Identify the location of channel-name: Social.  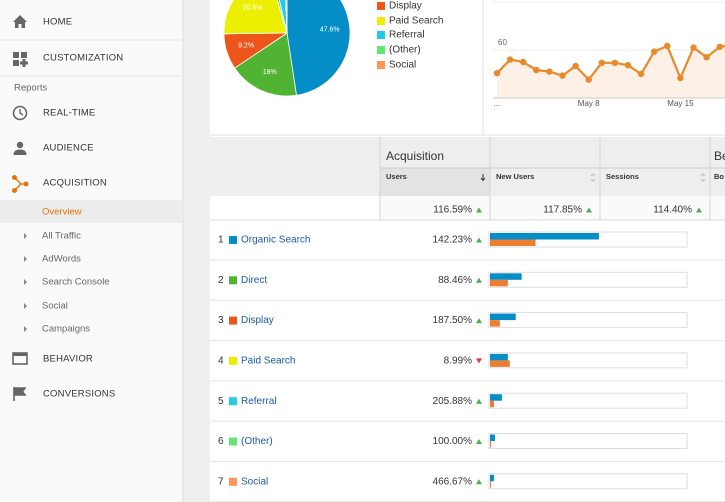
(254, 481).